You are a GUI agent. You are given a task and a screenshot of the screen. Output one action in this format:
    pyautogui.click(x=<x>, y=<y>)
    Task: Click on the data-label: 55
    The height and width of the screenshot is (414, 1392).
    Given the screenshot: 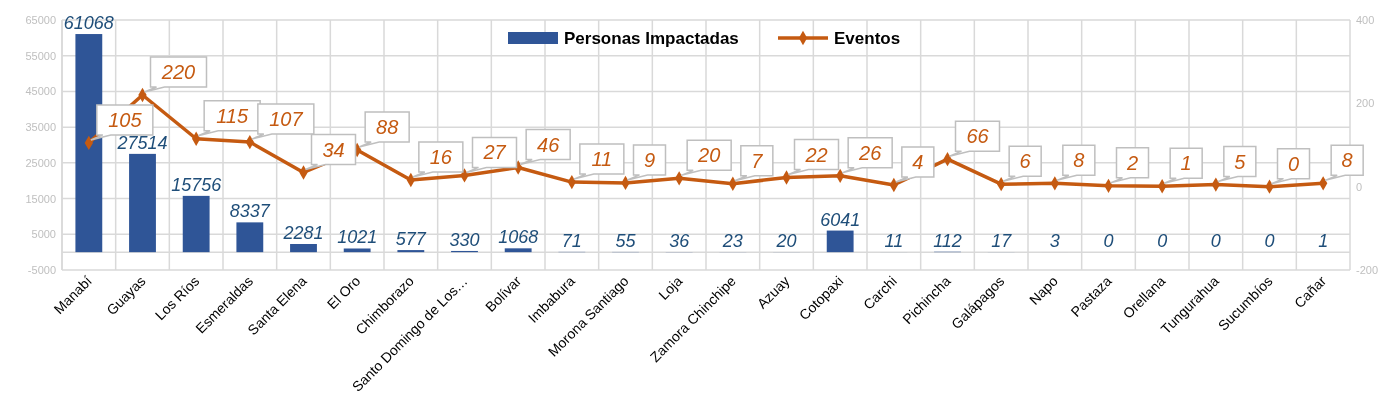 What is the action you would take?
    pyautogui.click(x=626, y=240)
    